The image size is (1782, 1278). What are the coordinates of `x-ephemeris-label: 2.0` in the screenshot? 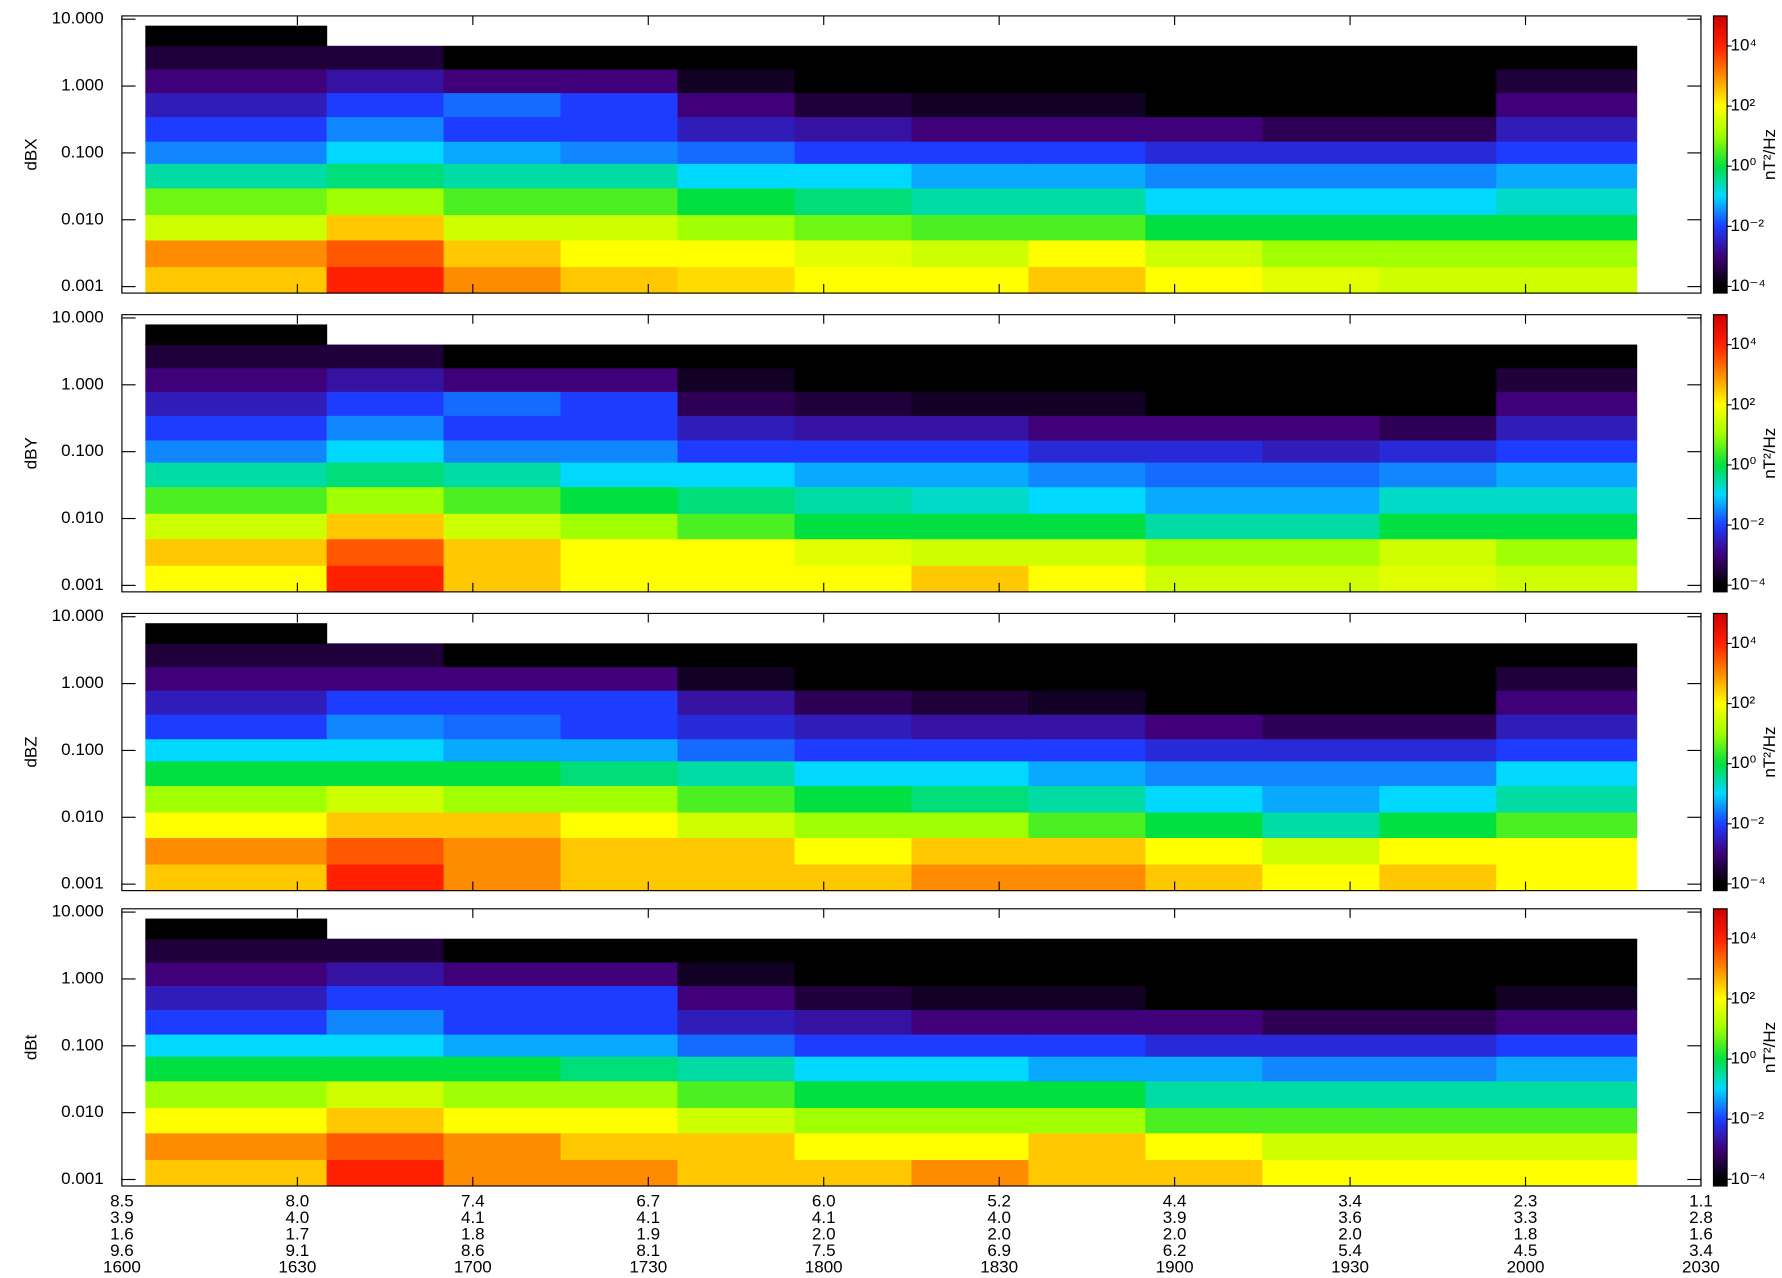 It's located at (824, 1233).